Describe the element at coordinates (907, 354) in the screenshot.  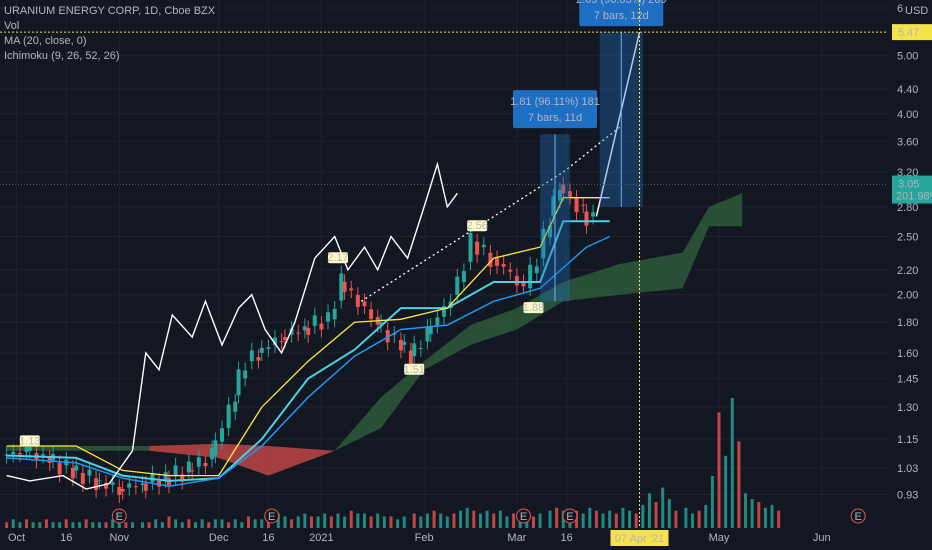
I see `price-tick-label: 1.60` at that location.